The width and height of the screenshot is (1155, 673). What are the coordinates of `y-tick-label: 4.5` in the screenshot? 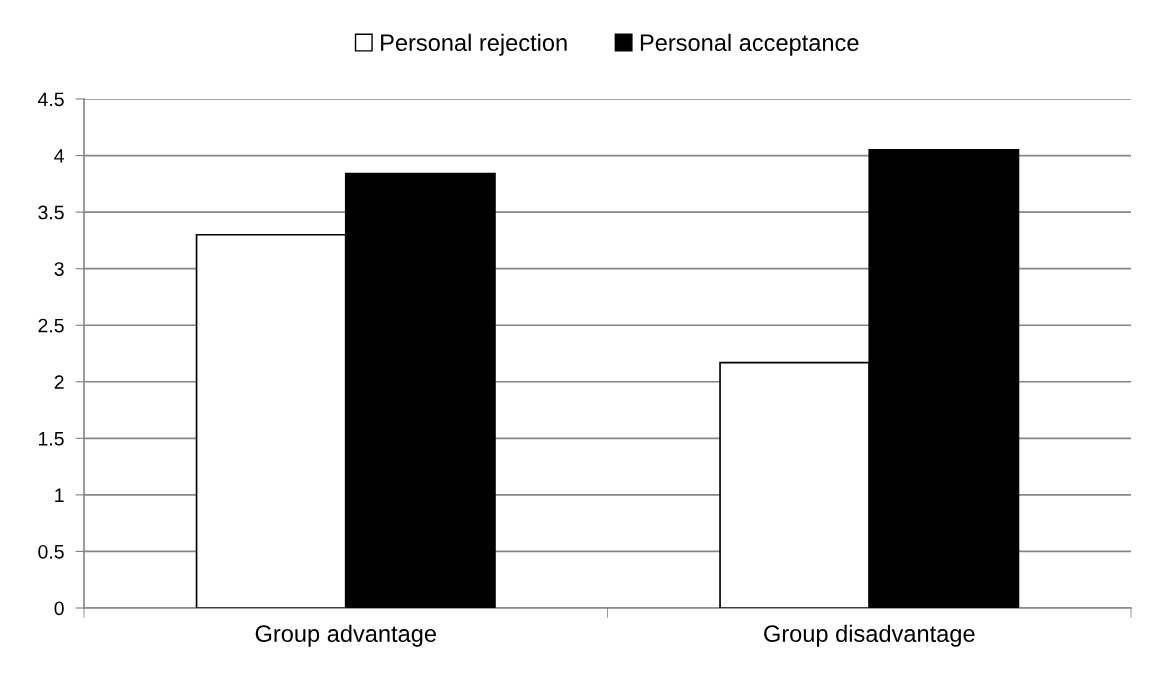 It's located at (50, 99).